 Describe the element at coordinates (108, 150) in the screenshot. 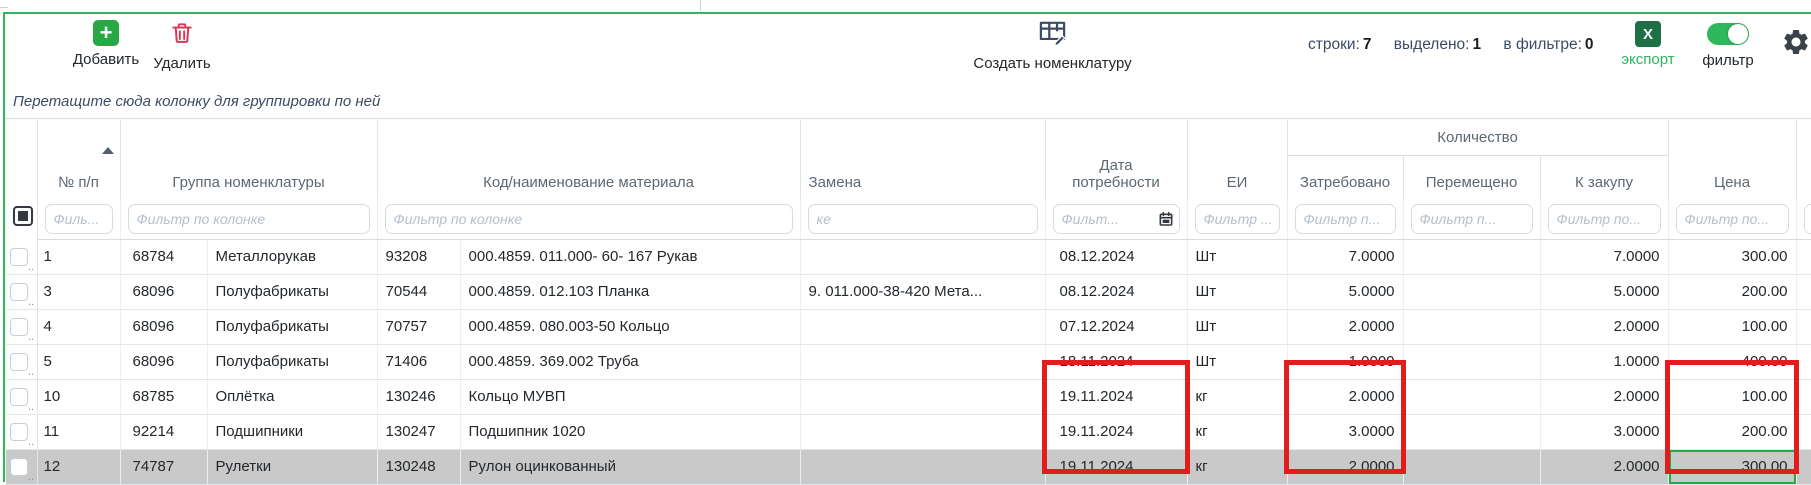

I see `sort-ascending-icon` at that location.